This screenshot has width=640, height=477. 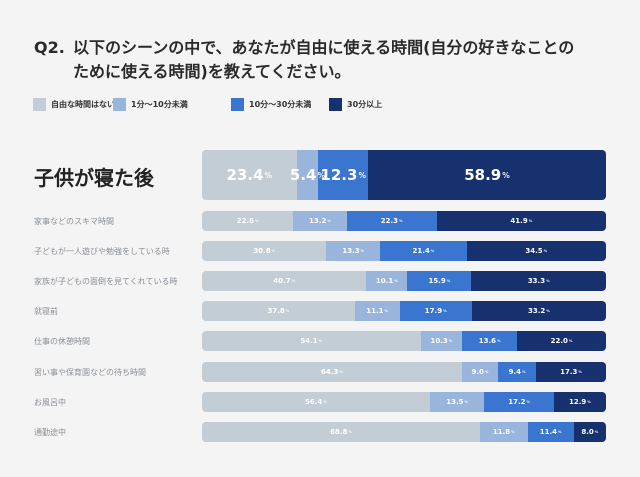 I want to click on bar-segment: 58.9%, so click(x=487, y=175).